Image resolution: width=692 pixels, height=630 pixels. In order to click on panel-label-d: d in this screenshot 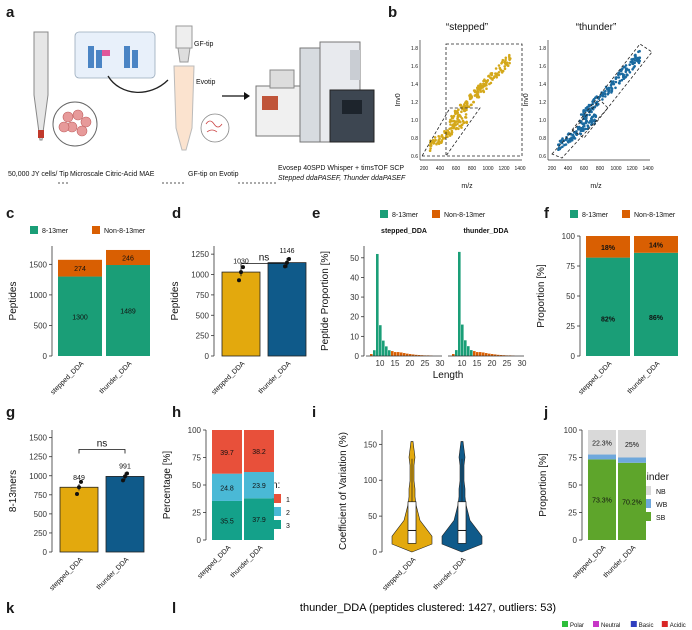, I will do `click(177, 213)`.